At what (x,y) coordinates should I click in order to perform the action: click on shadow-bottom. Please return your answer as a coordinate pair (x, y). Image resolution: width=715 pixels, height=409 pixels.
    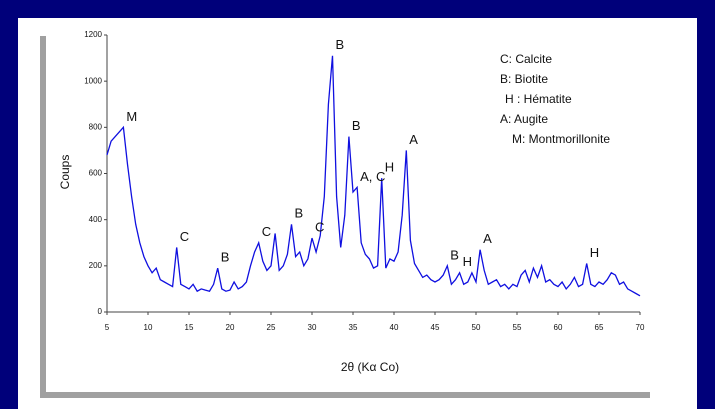
    Looking at the image, I should click on (345, 395).